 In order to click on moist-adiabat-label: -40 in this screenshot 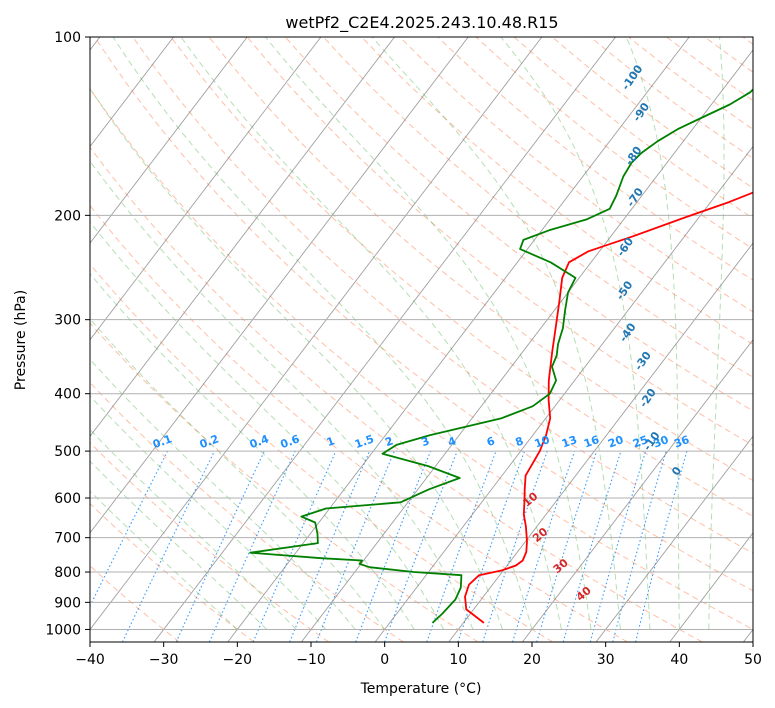, I will do `click(628, 333)`.